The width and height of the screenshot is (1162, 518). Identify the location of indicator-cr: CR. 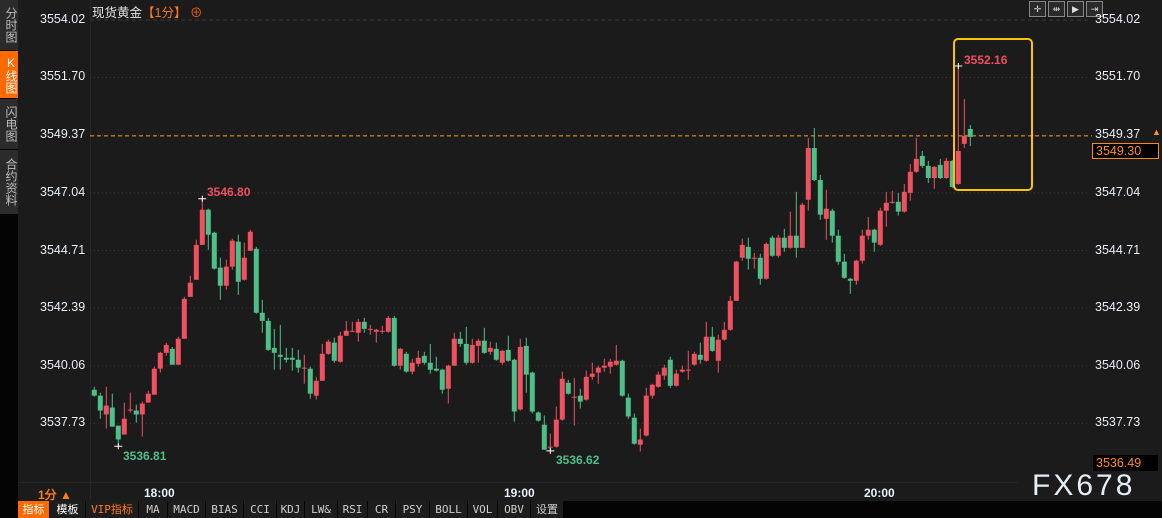
(382, 509).